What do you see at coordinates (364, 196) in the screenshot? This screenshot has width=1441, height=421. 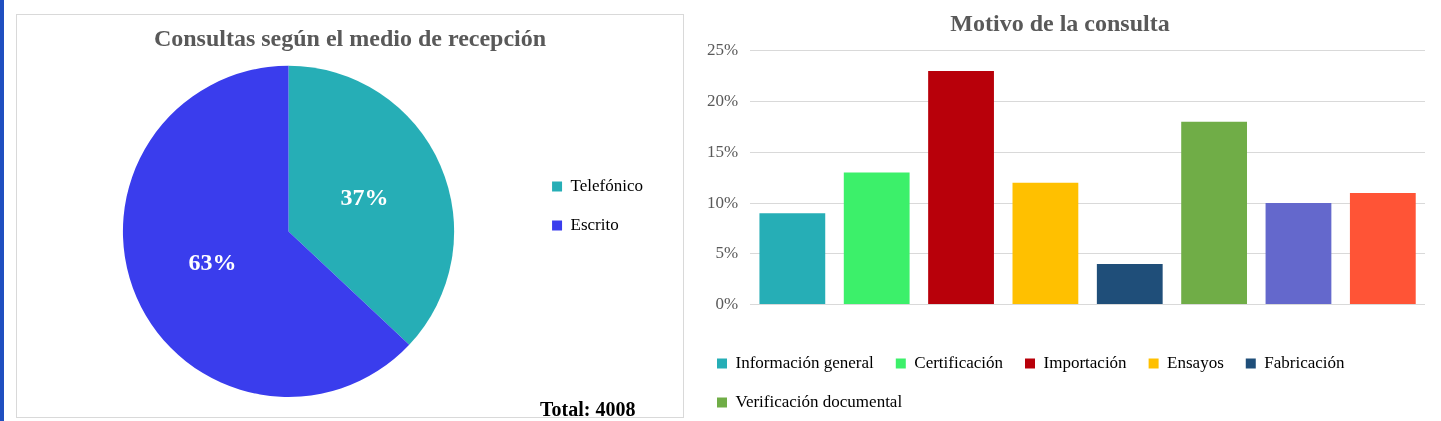 I see `data-label: 37%` at bounding box center [364, 196].